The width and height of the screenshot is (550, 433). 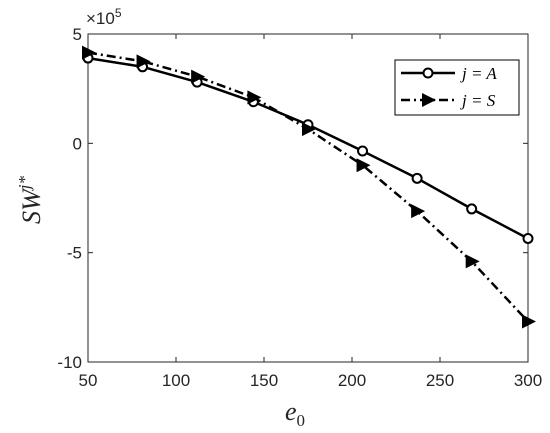 I want to click on legend-box, so click(x=457, y=87).